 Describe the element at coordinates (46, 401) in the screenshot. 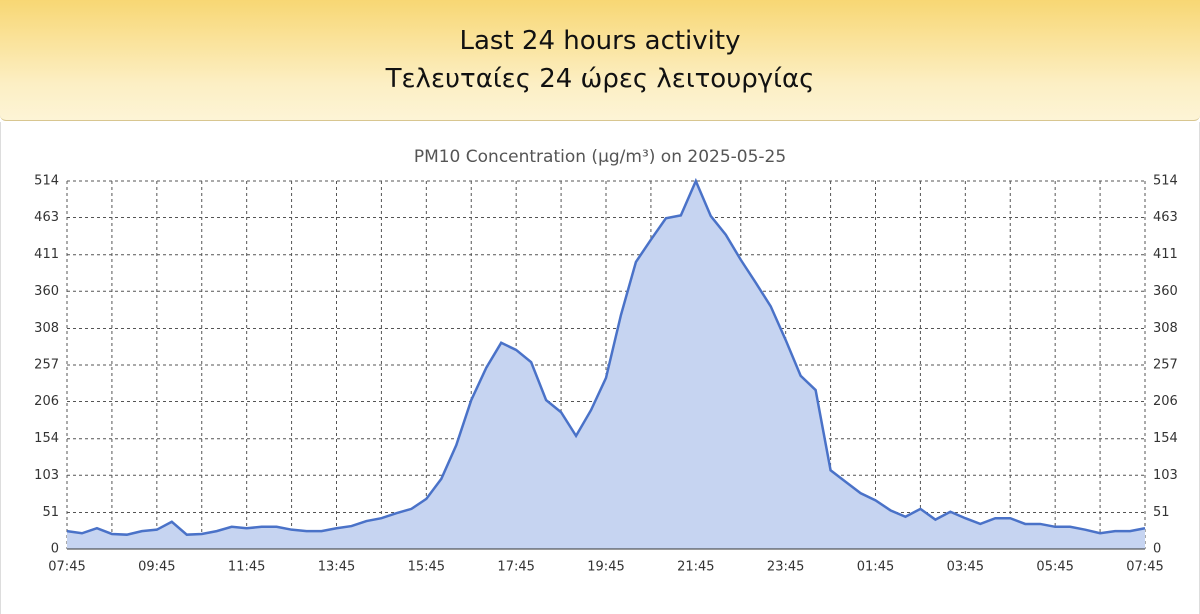

I see `y-tick-label: 206` at that location.